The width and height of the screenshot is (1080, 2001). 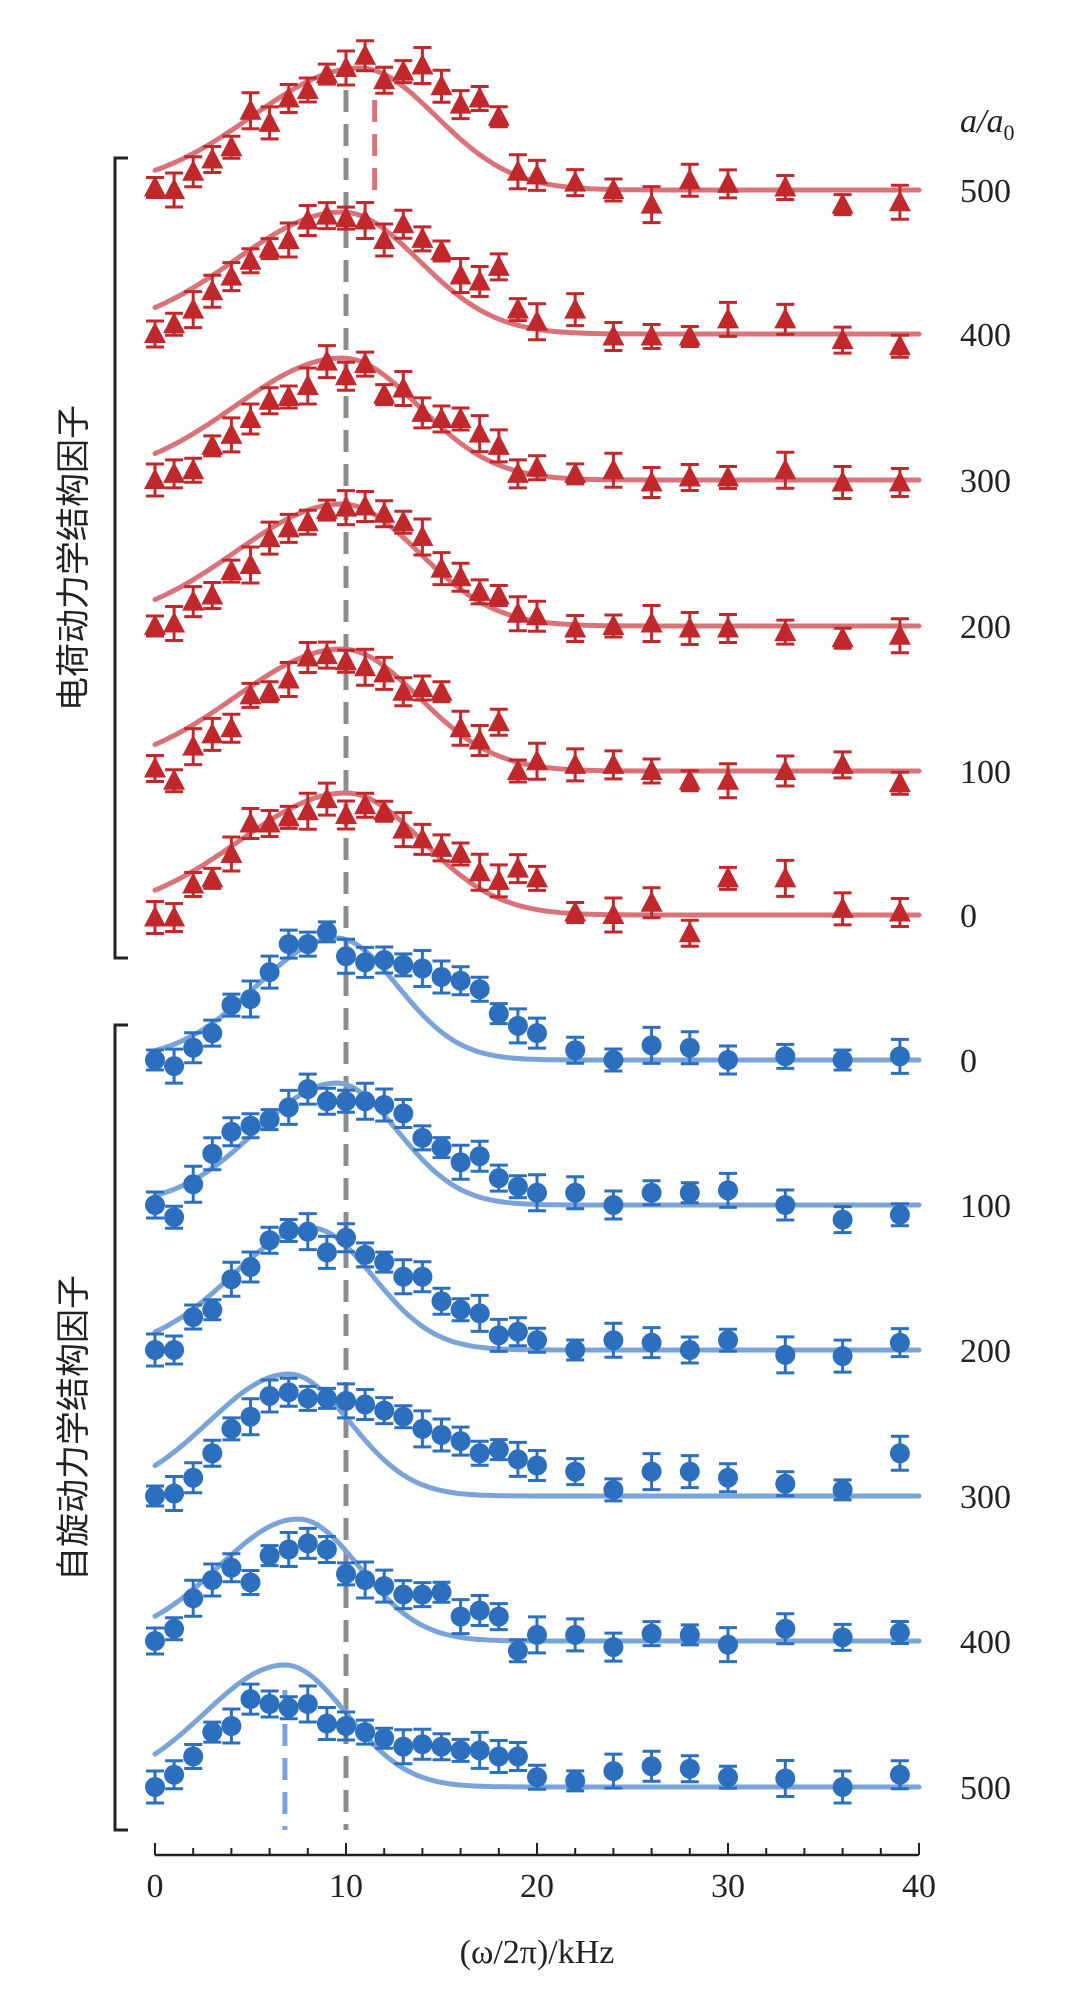 What do you see at coordinates (537, 854) in the screenshot?
I see `charge-fit-curve` at bounding box center [537, 854].